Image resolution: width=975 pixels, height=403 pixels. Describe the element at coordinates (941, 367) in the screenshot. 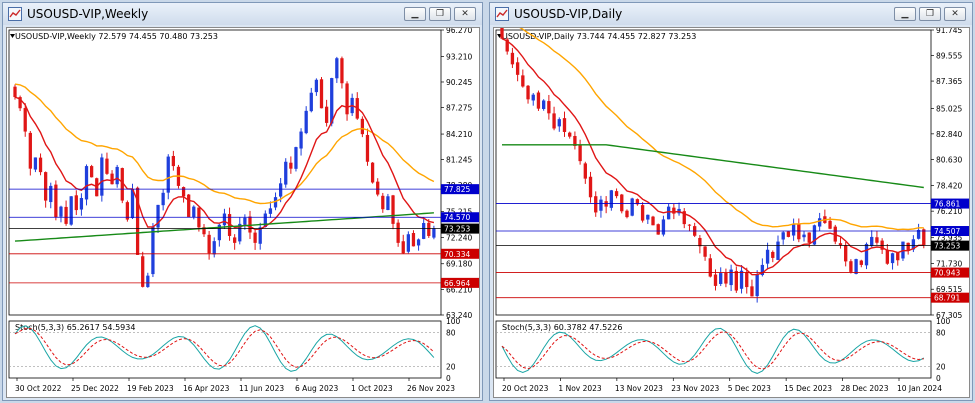

I see `stochastic-scale-label: 20` at that location.